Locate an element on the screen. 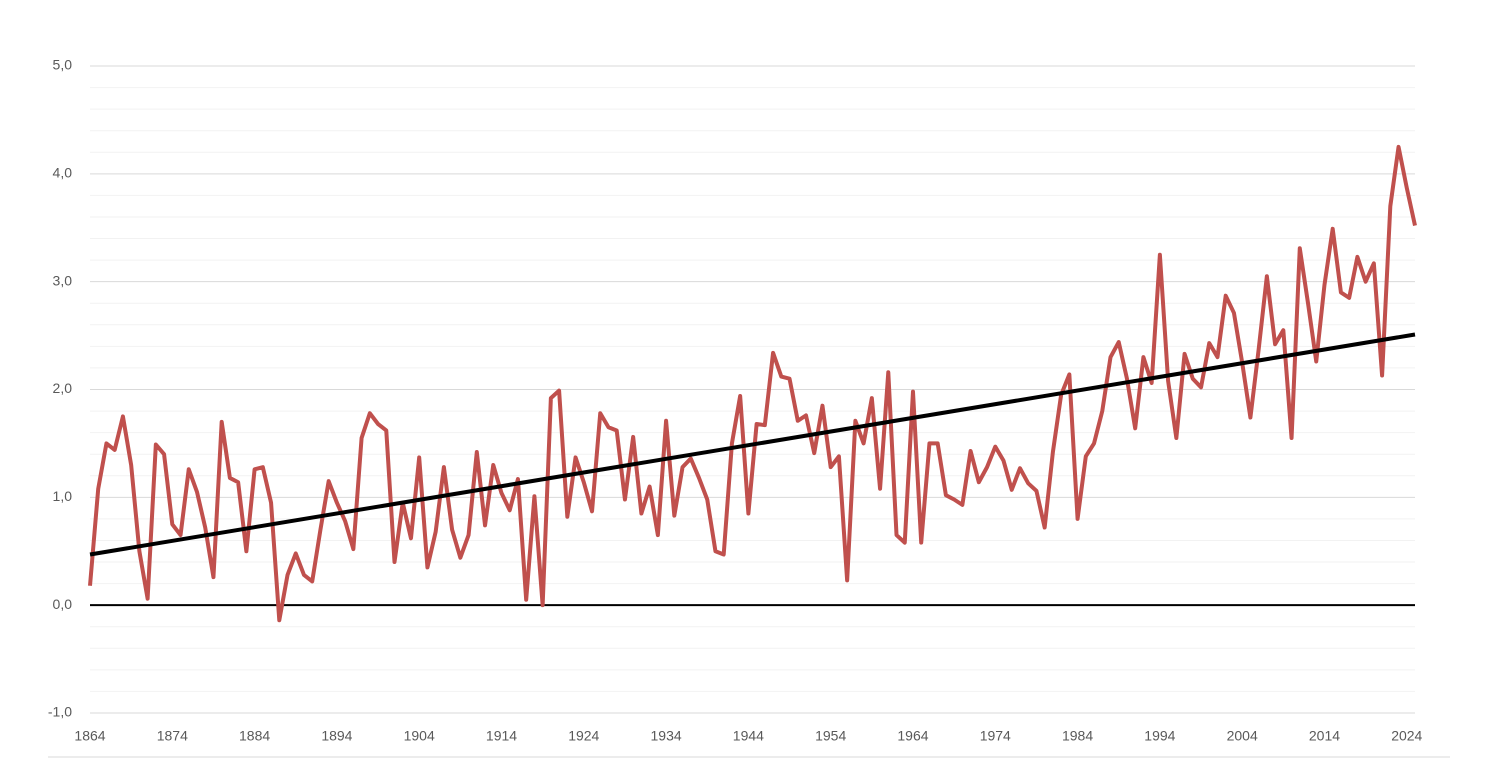  x-tick-label: 1964 is located at coordinates (912, 736).